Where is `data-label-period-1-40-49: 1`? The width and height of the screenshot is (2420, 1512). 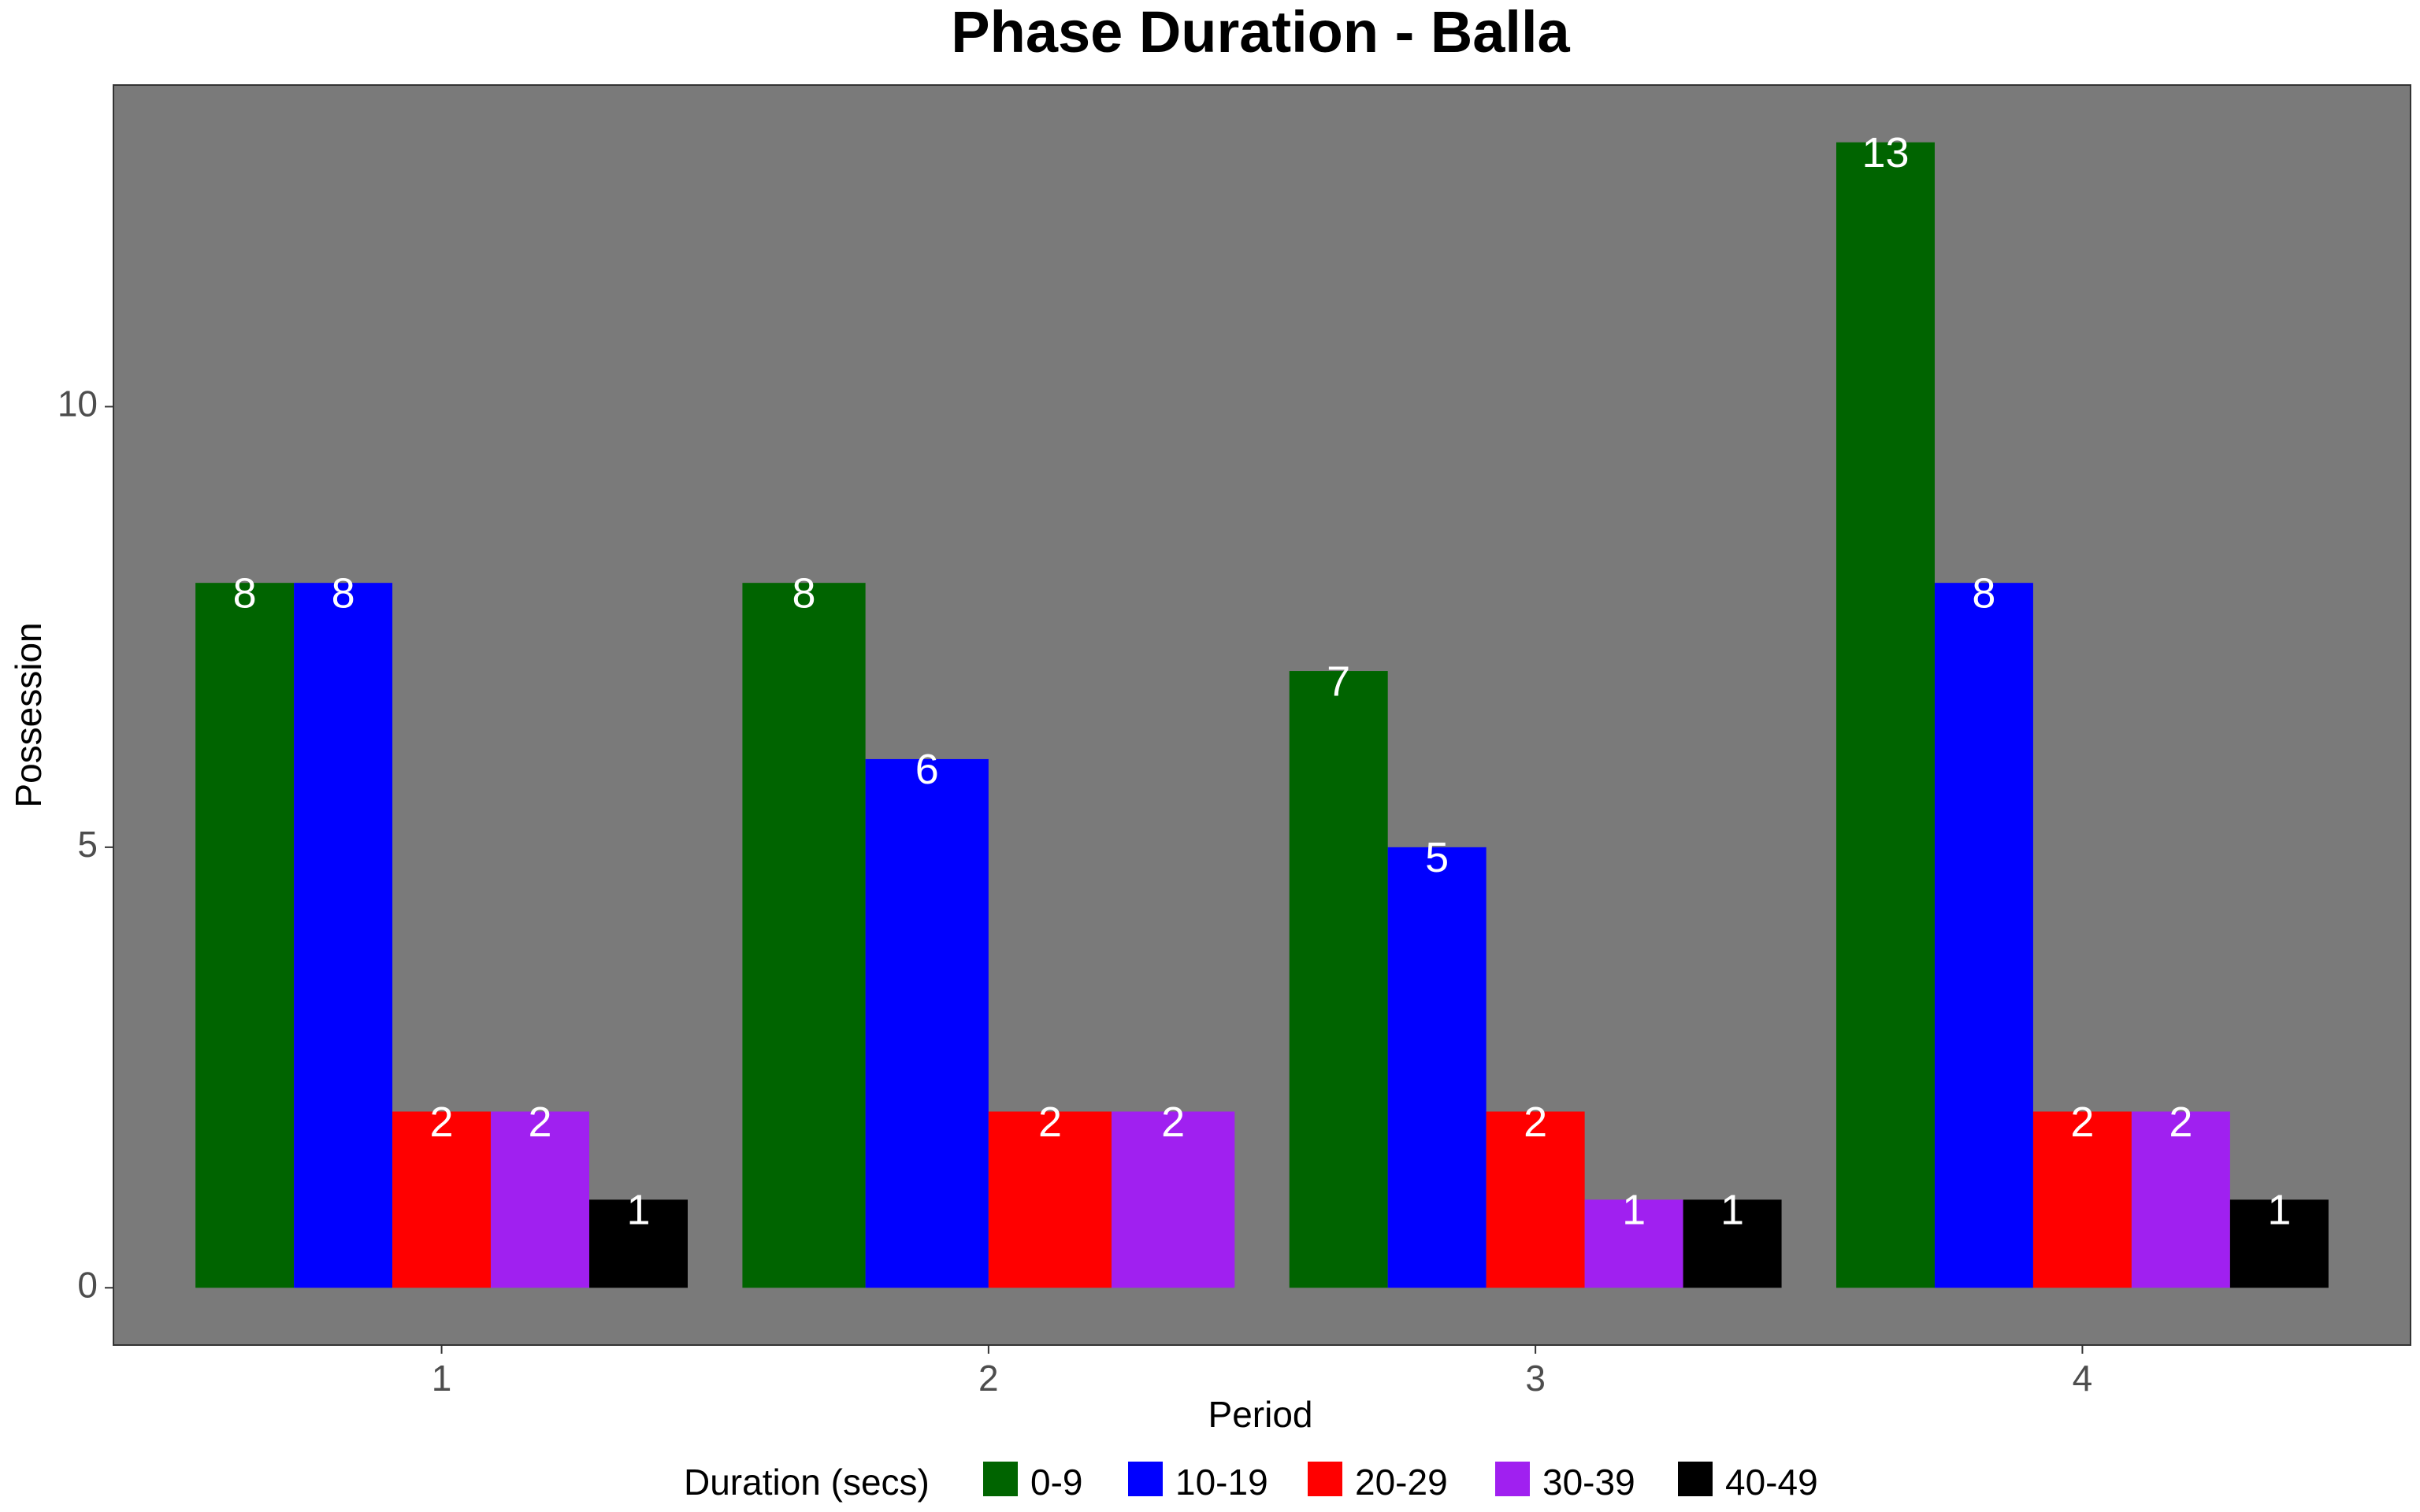 data-label-period-1-40-49: 1 is located at coordinates (638, 1210).